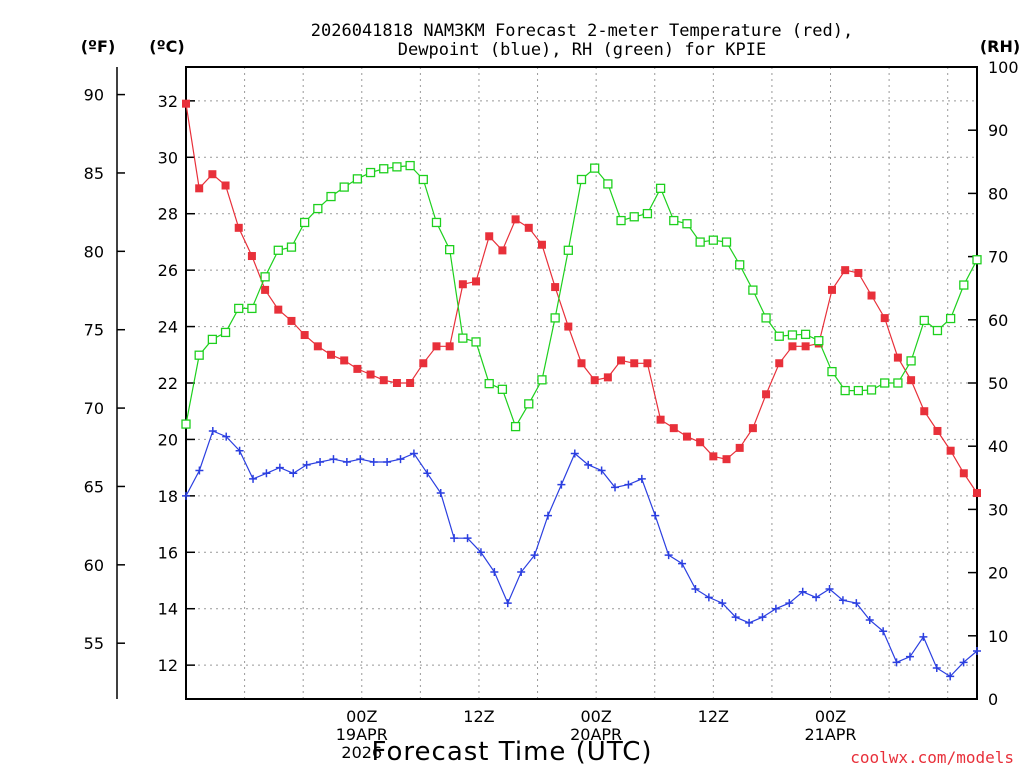 This screenshot has width=1024, height=768. What do you see at coordinates (998, 383) in the screenshot?
I see `rh-tick-label: 50` at bounding box center [998, 383].